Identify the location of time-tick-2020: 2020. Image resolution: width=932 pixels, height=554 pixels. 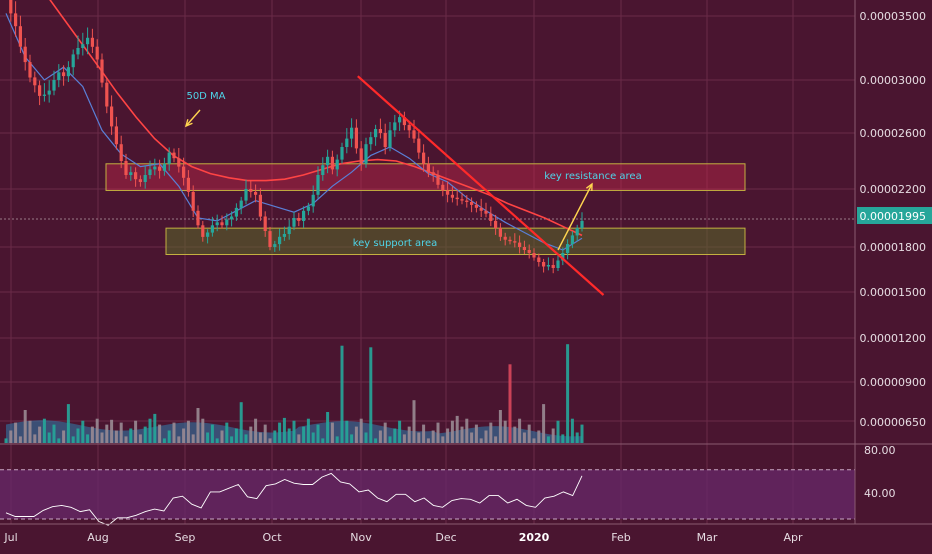
(534, 537).